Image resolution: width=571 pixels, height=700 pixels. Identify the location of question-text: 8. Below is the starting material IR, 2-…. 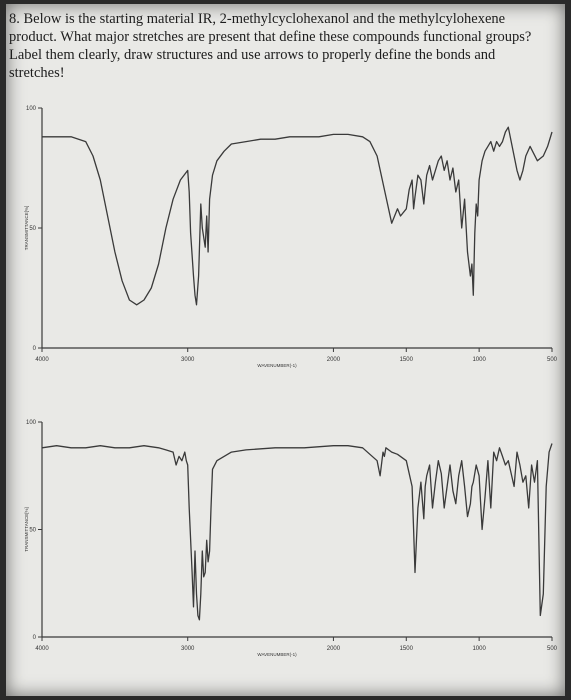
(270, 46).